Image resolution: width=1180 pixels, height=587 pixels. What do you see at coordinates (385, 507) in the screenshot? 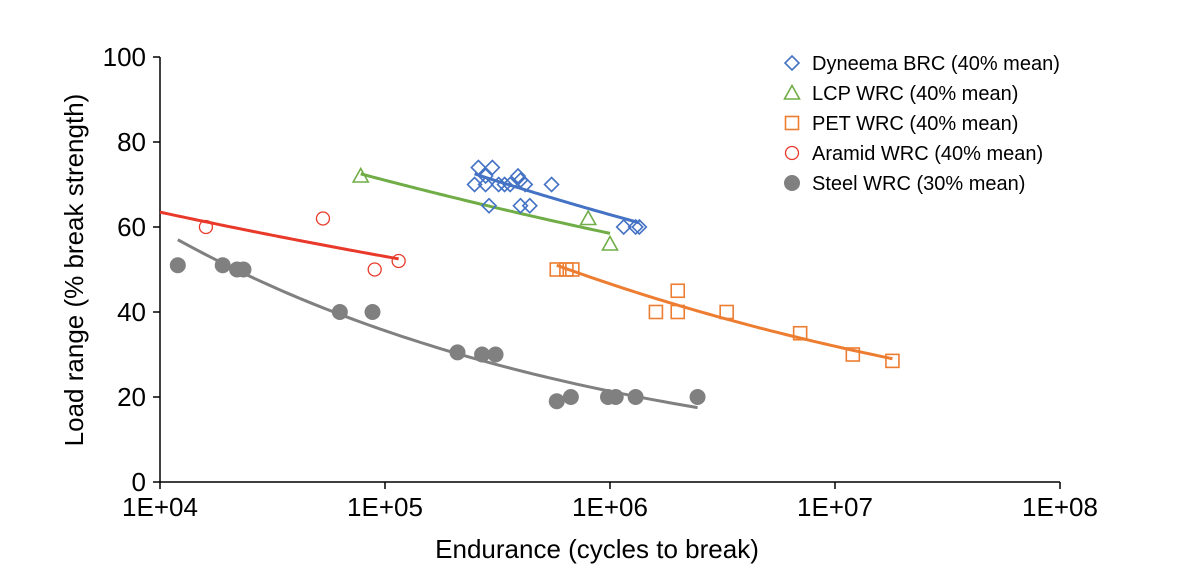
I see `x-tick-label: 1E+05` at bounding box center [385, 507].